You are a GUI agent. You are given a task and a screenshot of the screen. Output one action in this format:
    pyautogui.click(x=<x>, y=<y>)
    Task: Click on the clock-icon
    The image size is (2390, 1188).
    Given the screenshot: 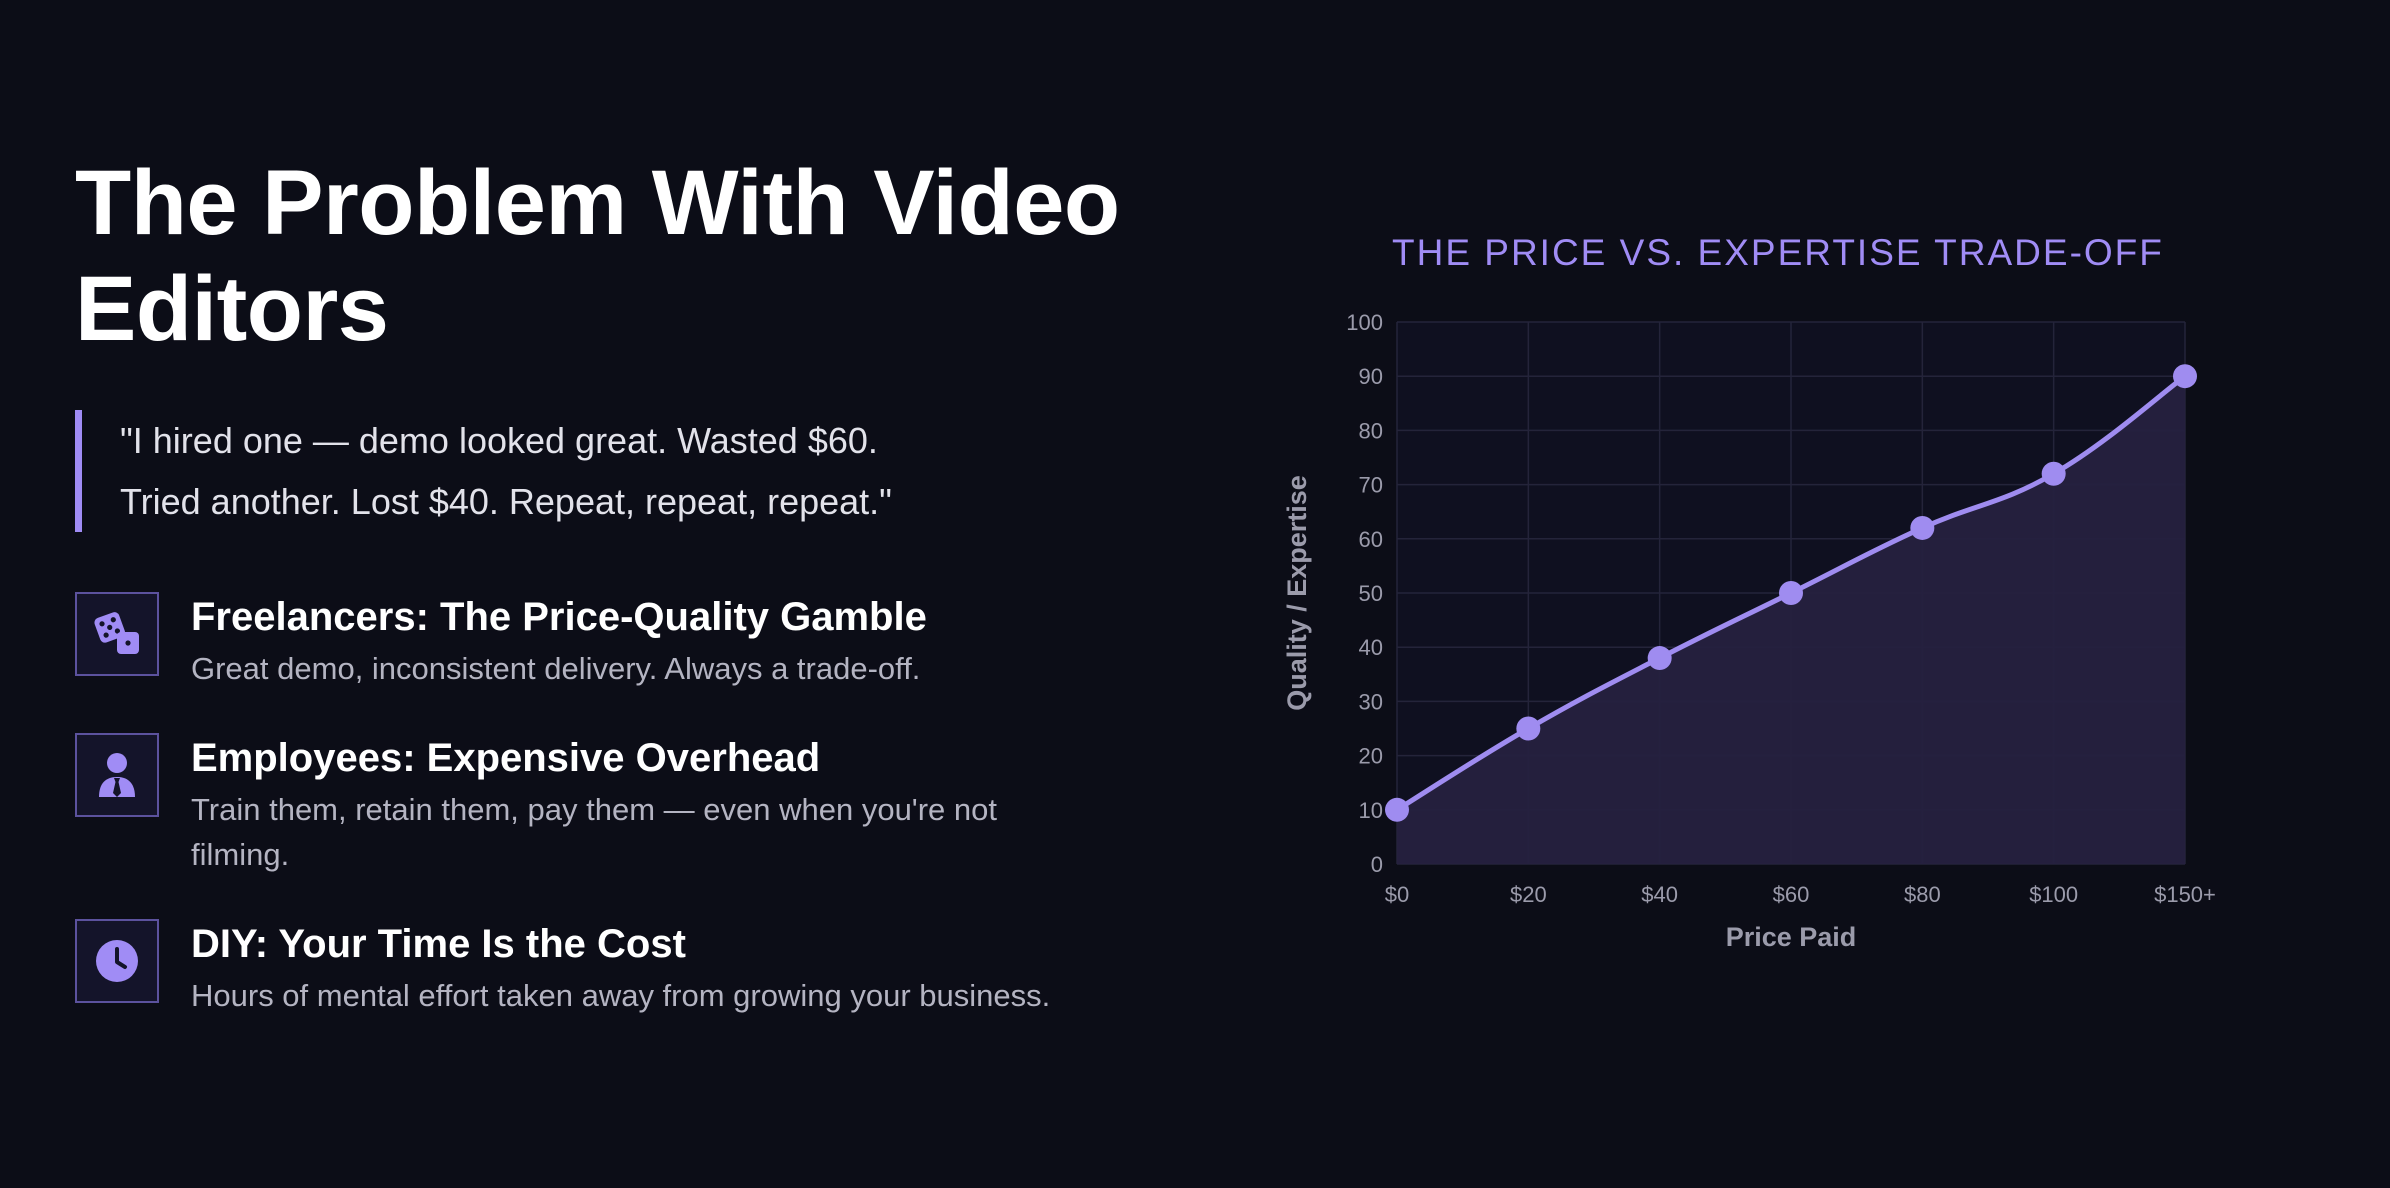 What is the action you would take?
    pyautogui.click(x=117, y=961)
    